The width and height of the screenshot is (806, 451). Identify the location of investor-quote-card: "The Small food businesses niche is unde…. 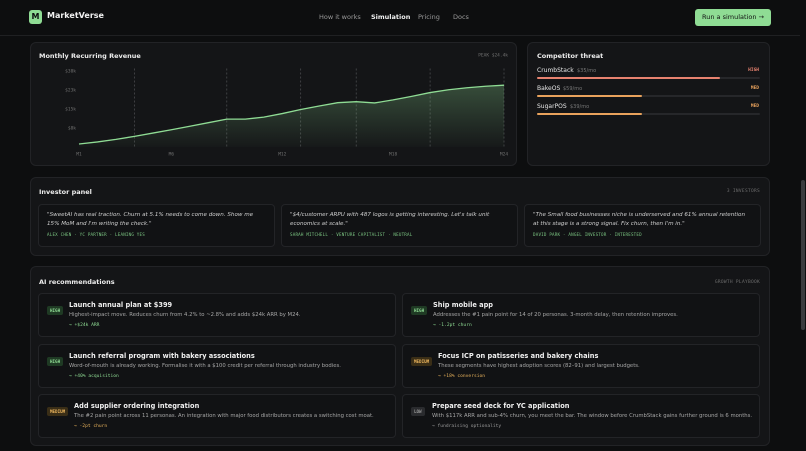
(642, 225).